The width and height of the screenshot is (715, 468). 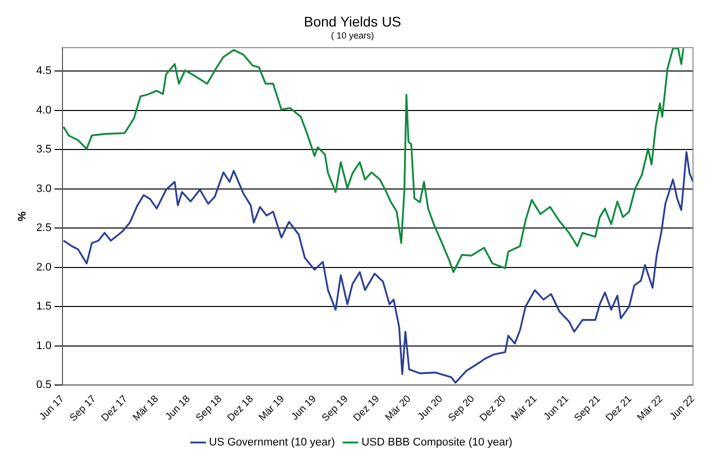 I want to click on x-tick-label: Mär 19, so click(x=272, y=408).